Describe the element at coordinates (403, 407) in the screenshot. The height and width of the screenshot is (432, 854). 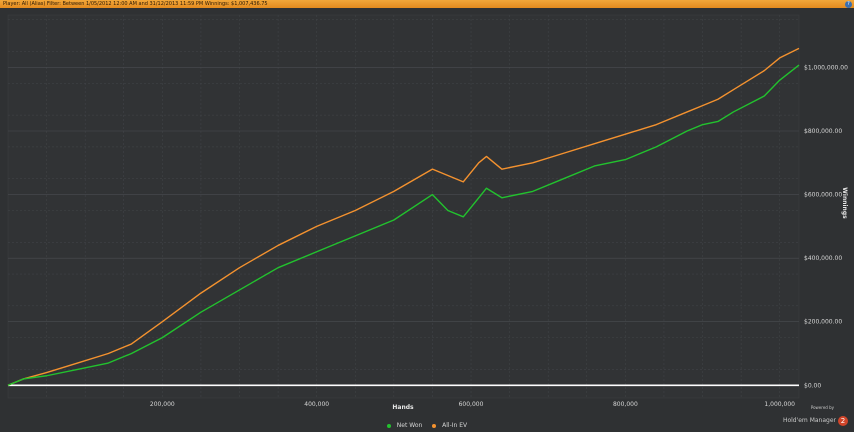
I see `x-axis-label: Hands` at that location.